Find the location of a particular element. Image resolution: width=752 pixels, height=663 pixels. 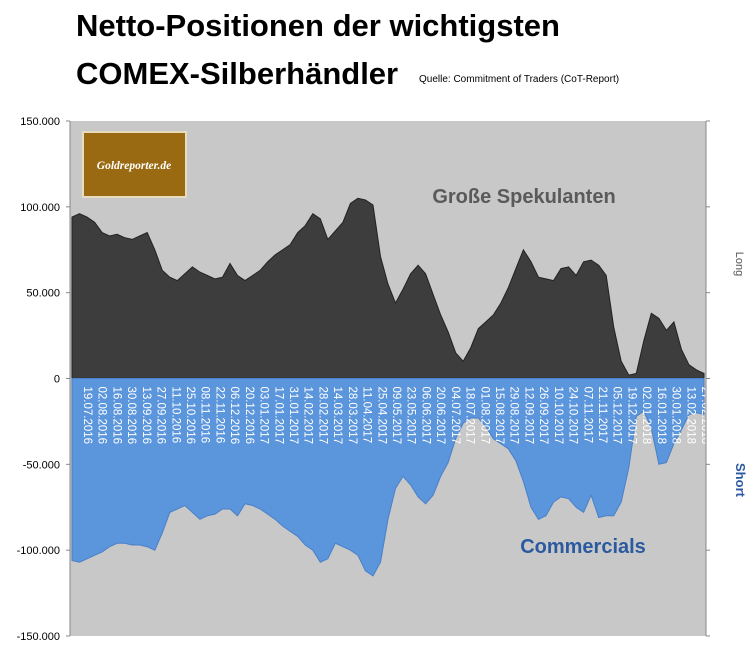

x-date-label: 17.01.2017 is located at coordinates (278, 415).